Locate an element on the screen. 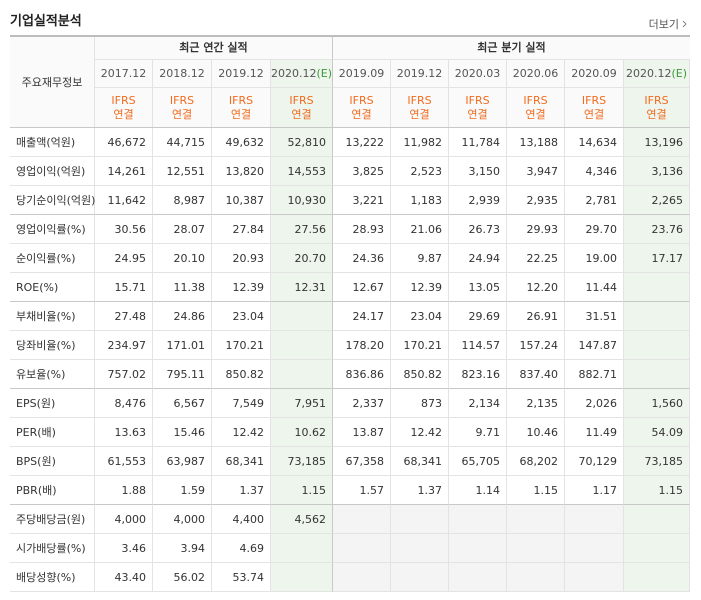  cell: 23.04 is located at coordinates (241, 316).